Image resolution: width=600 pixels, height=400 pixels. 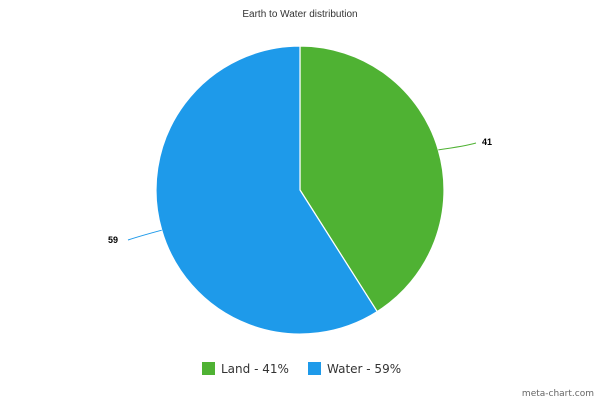 What do you see at coordinates (255, 369) in the screenshot?
I see `legend-label-land: Land - 41%` at bounding box center [255, 369].